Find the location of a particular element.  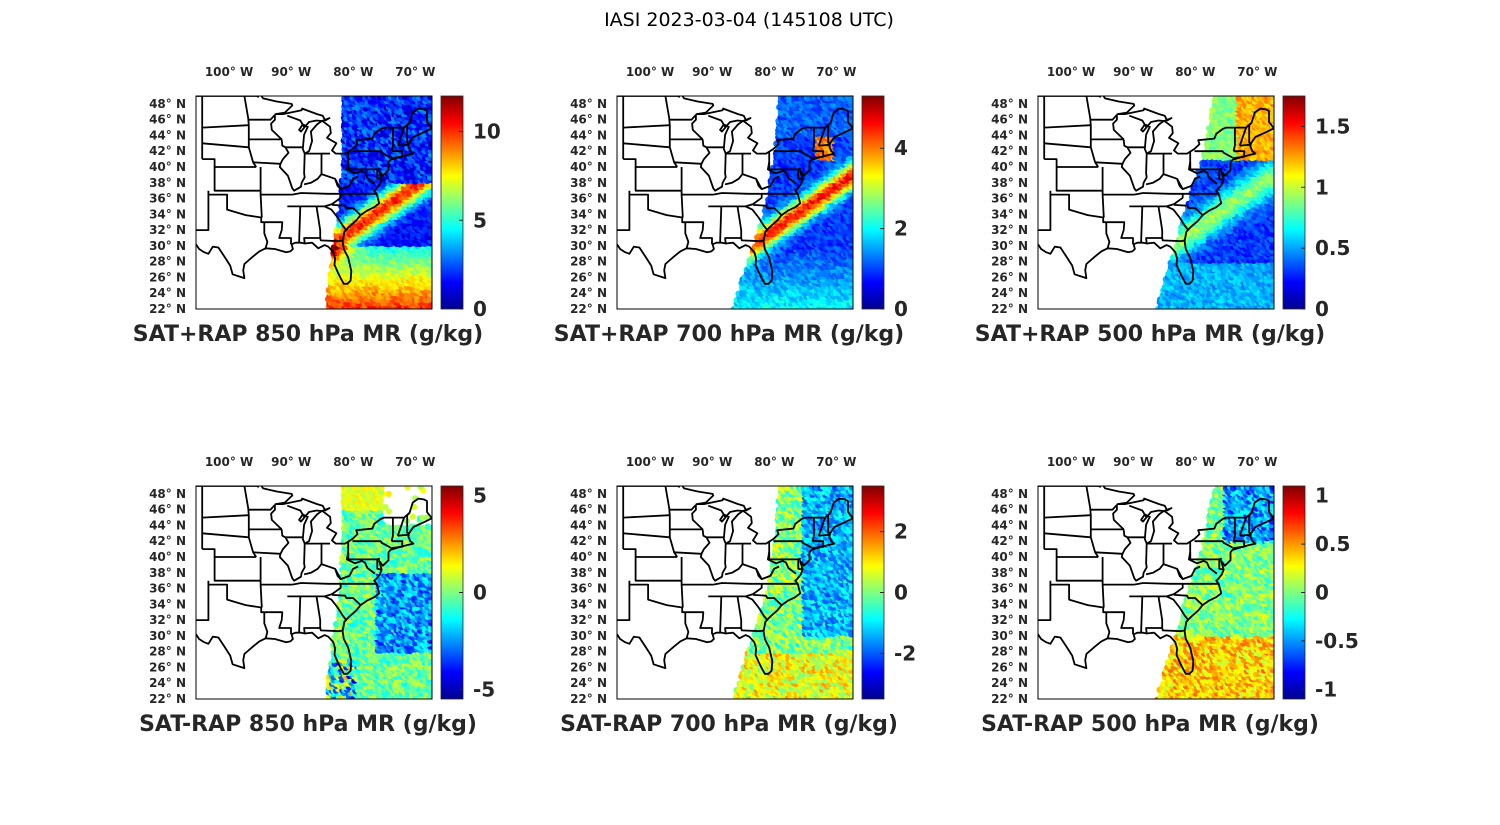

swath-point is located at coordinates (850, 144).